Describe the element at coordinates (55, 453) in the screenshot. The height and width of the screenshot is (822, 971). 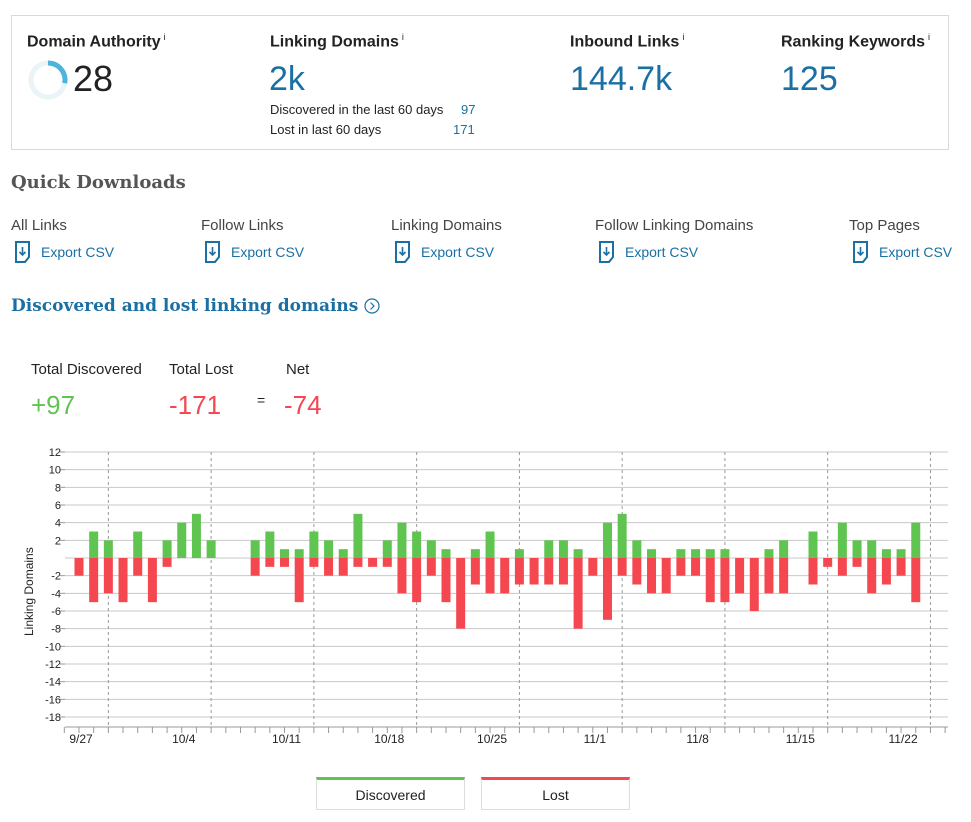
I see `y-tick-label: 12` at that location.